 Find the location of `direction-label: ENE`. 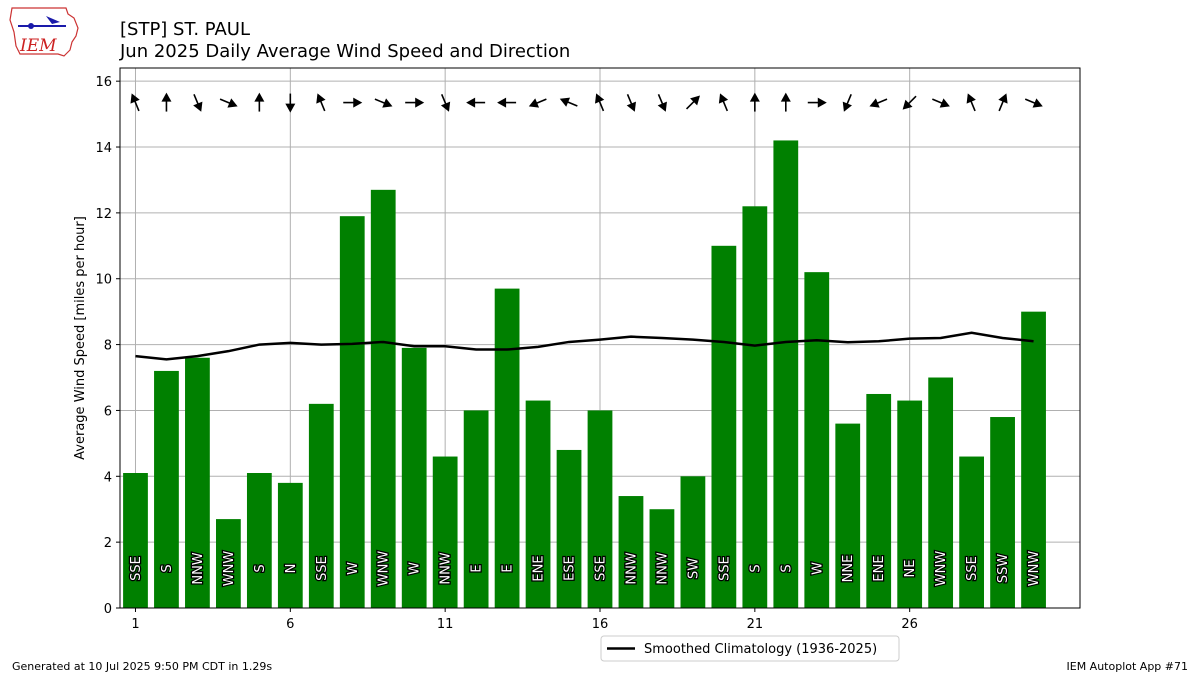

direction-label: ENE is located at coordinates (879, 568).